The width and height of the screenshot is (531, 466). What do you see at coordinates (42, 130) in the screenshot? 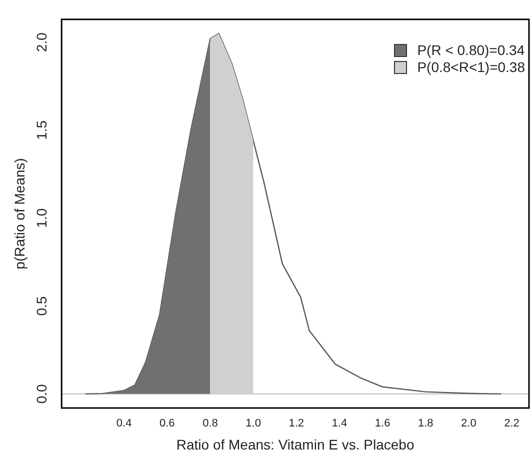
I see `y-tick-label: 1.5` at bounding box center [42, 130].